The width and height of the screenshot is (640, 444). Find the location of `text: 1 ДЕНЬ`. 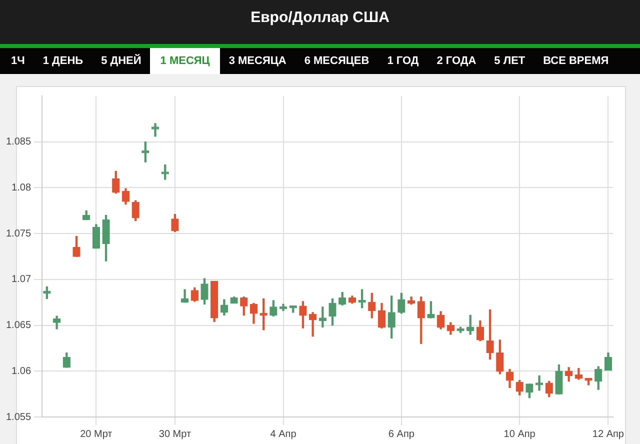

text: 1 ДЕНЬ is located at coordinates (63, 61).